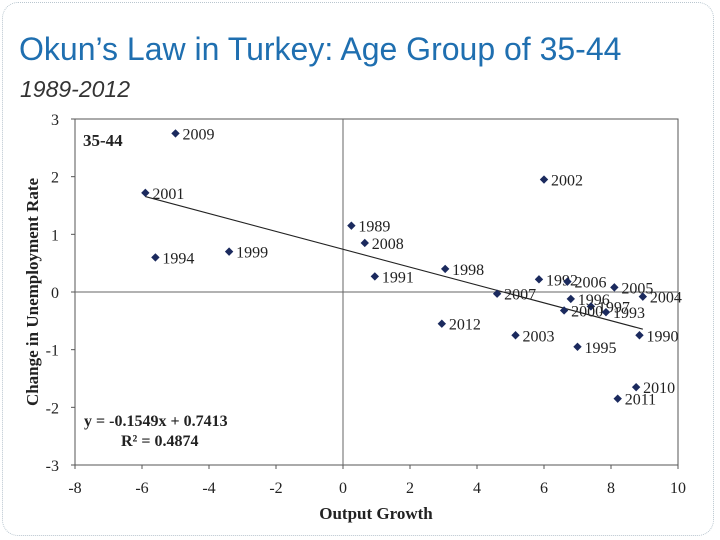 The image size is (720, 540). I want to click on x-tick-label: 10, so click(678, 488).